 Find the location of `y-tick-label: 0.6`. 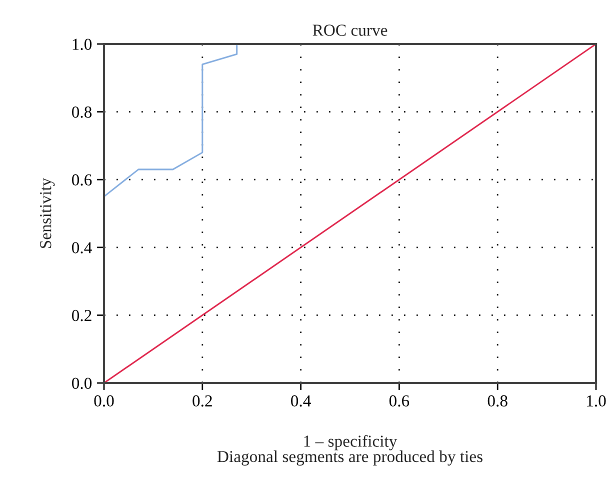

y-tick-label: 0.6 is located at coordinates (82, 180).